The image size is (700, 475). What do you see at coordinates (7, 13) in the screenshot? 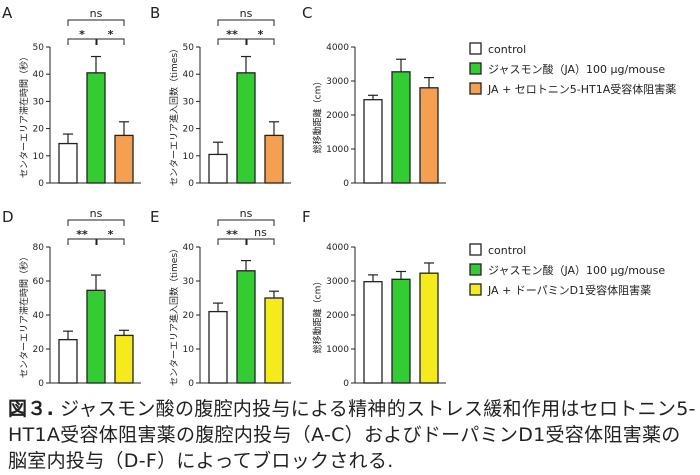
I see `panel-letter-A: A` at bounding box center [7, 13].